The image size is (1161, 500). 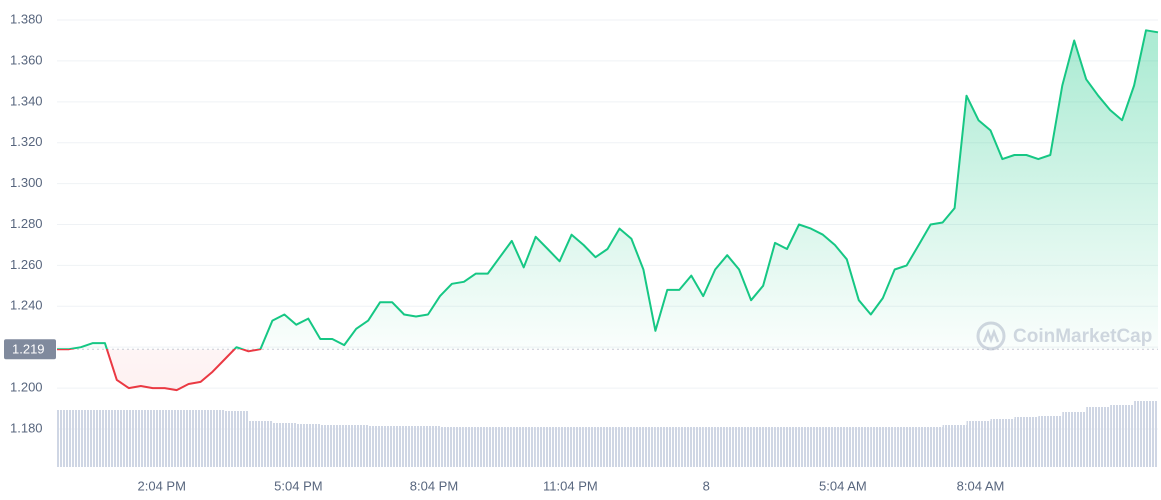 What do you see at coordinates (26, 59) in the screenshot?
I see `y-tick-label: 1.360` at bounding box center [26, 59].